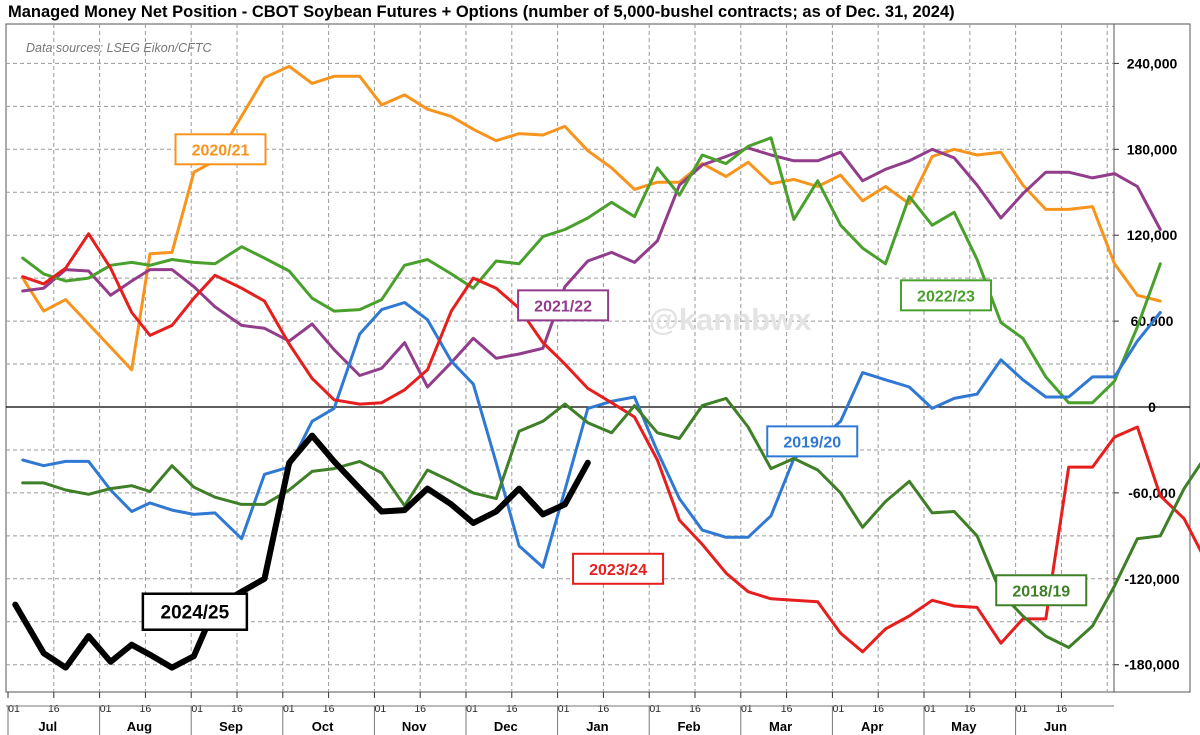 The height and width of the screenshot is (735, 1200). What do you see at coordinates (597, 726) in the screenshot?
I see `x-month-label: Jan` at bounding box center [597, 726].